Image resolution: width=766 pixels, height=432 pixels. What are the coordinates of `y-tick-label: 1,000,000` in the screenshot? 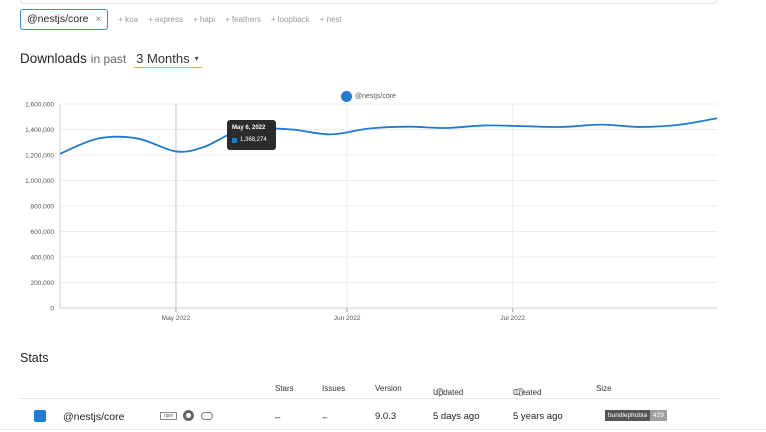 It's located at (39, 181).